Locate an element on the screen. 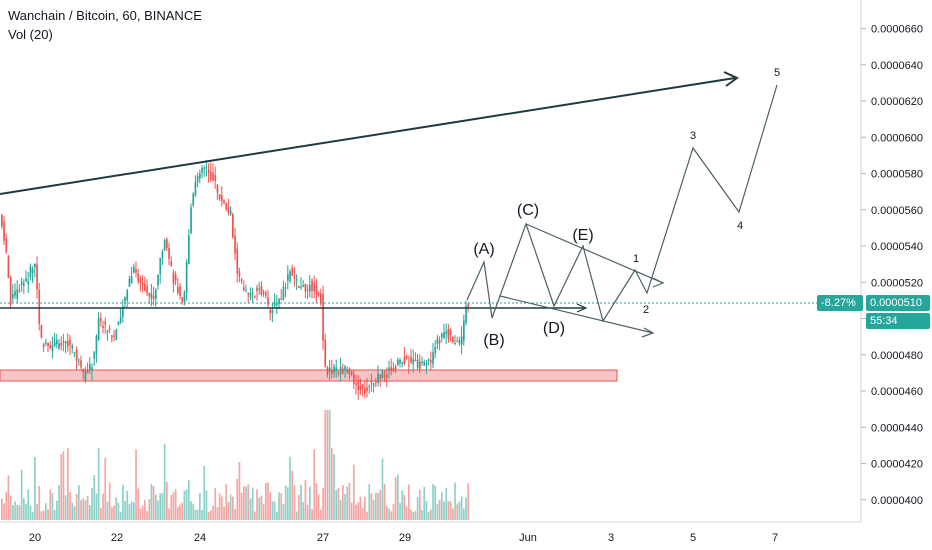  level-arrowhead is located at coordinates (582, 308).